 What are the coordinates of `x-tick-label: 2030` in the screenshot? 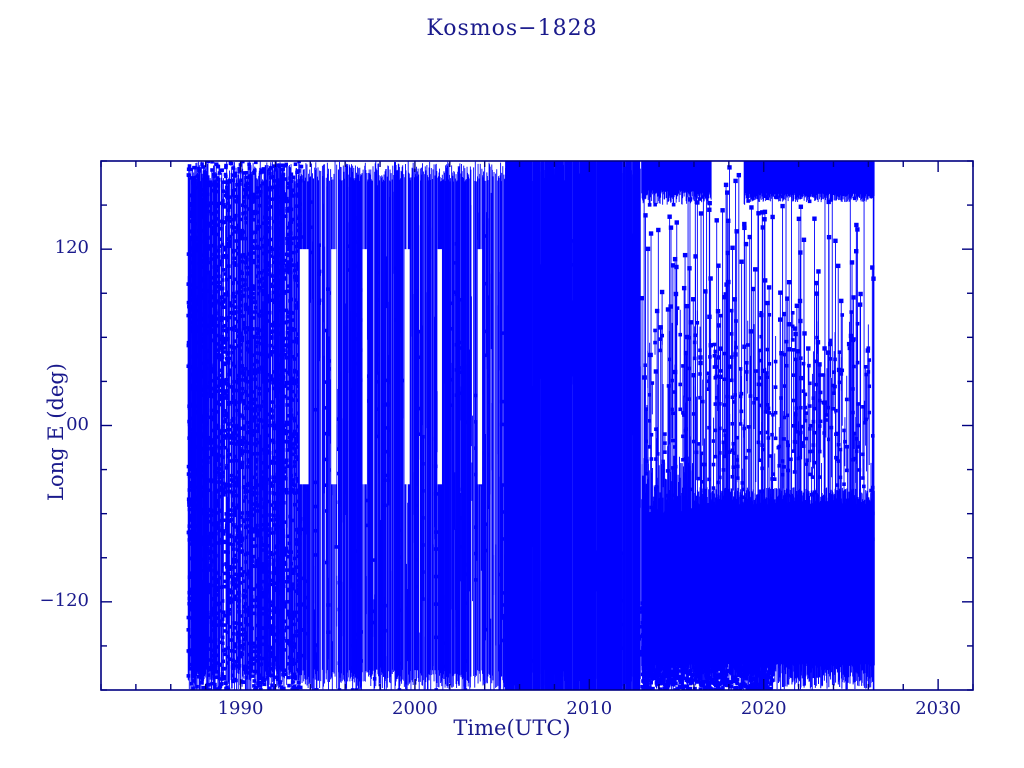 It's located at (938, 708).